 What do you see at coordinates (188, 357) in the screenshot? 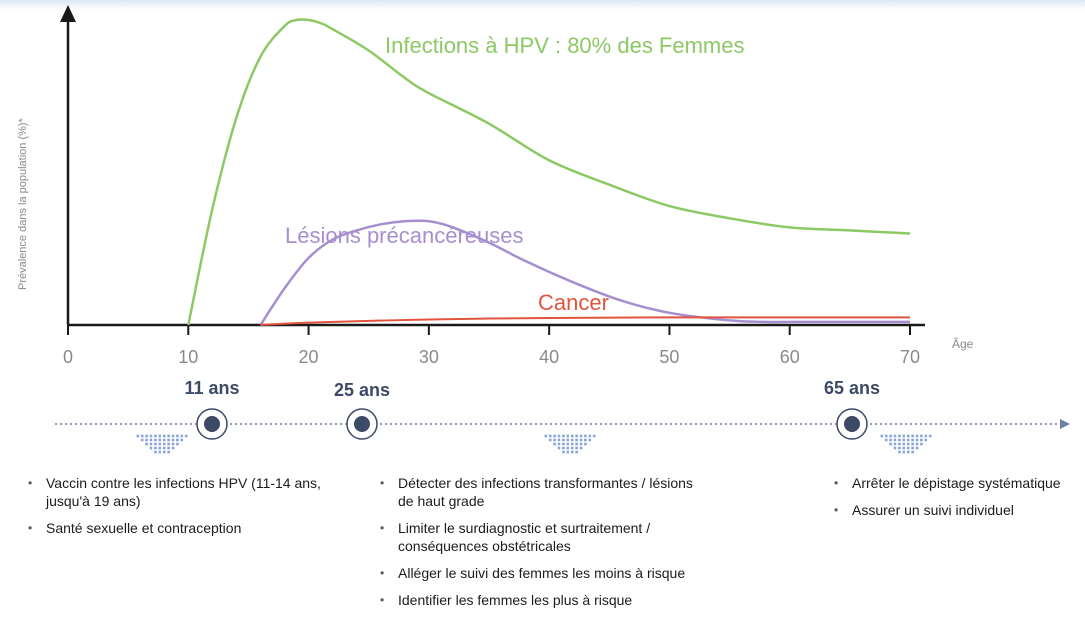
I see `x-tick-label: 10` at bounding box center [188, 357].